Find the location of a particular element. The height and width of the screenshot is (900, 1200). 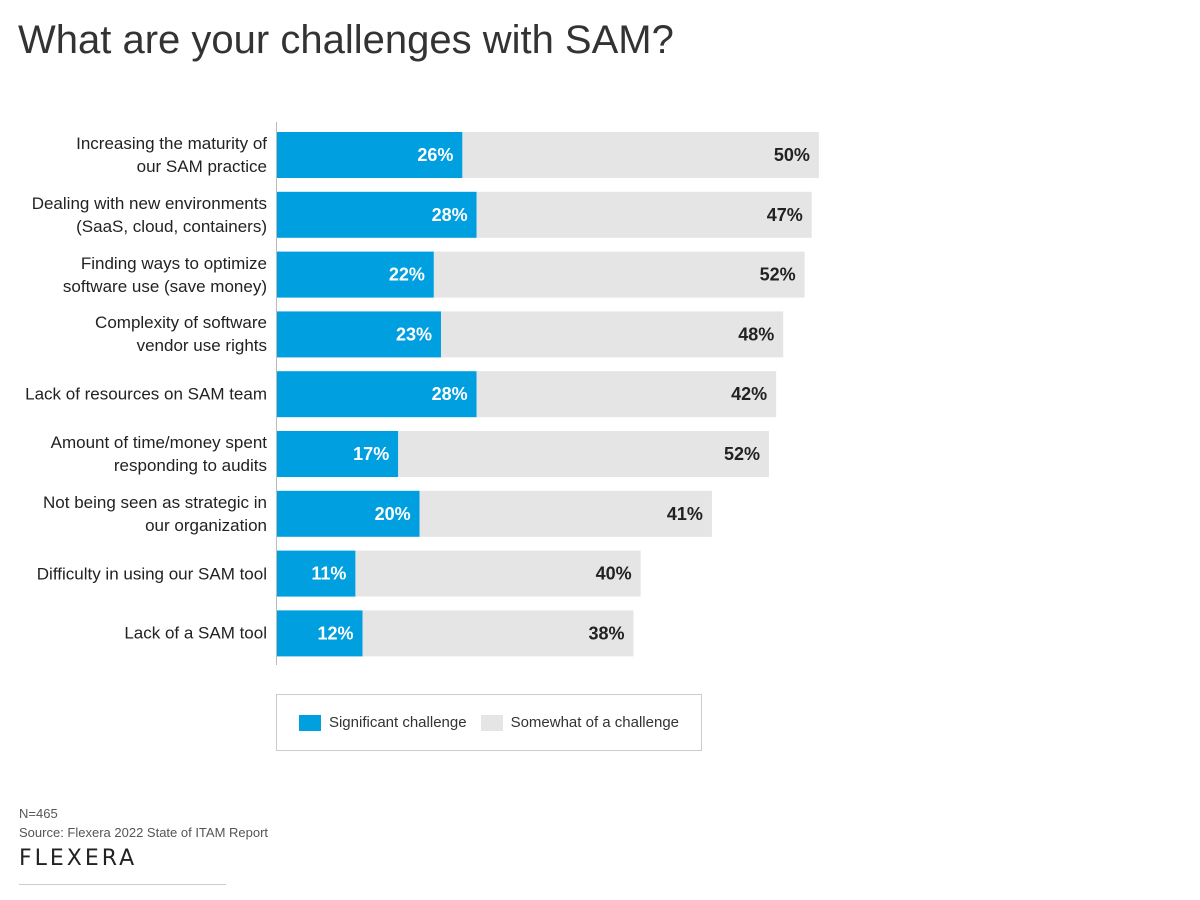

data-label: 22% is located at coordinates (407, 275).